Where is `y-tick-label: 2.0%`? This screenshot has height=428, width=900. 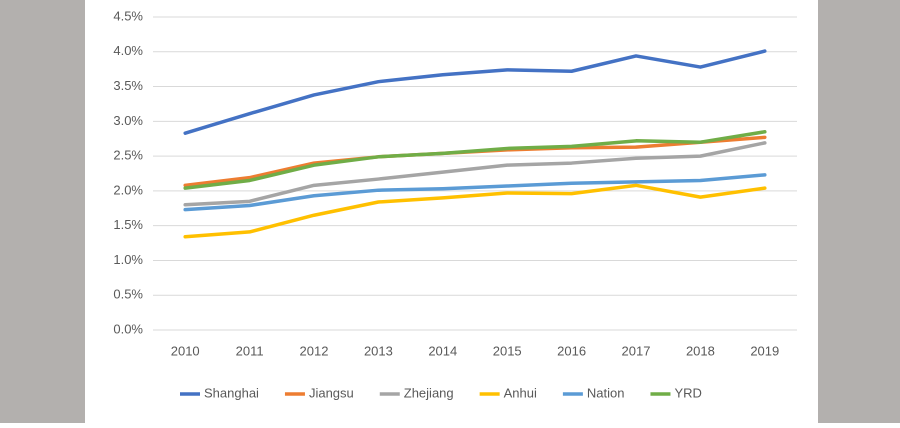
y-tick-label: 2.0% is located at coordinates (128, 189).